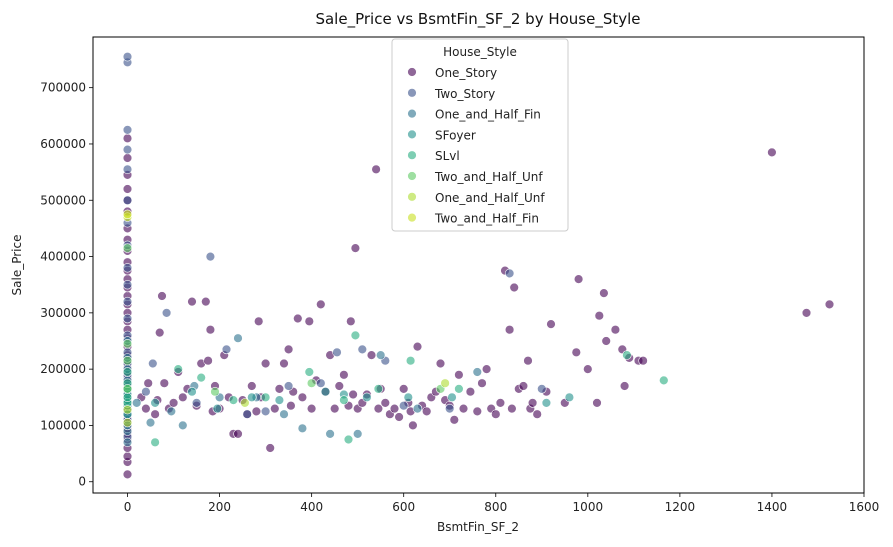 The height and width of the screenshot is (547, 893). Describe the element at coordinates (495, 507) in the screenshot. I see `x-tick-label-4: 800` at that location.